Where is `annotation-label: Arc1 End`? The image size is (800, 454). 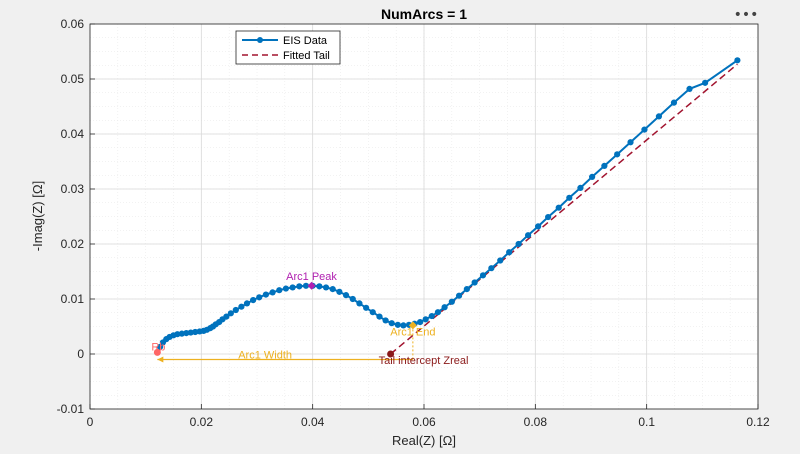 annotation-label: Arc1 End is located at coordinates (412, 332).